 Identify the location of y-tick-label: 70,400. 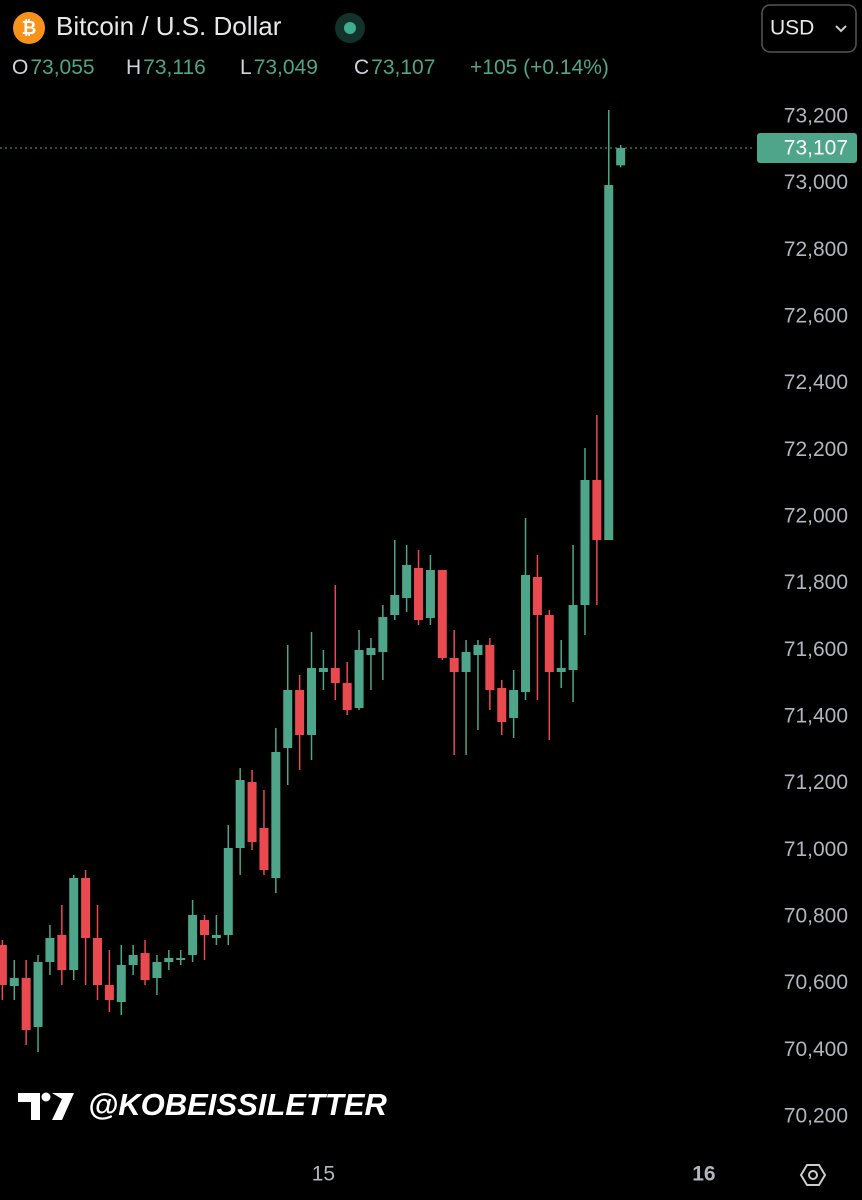
(816, 1049).